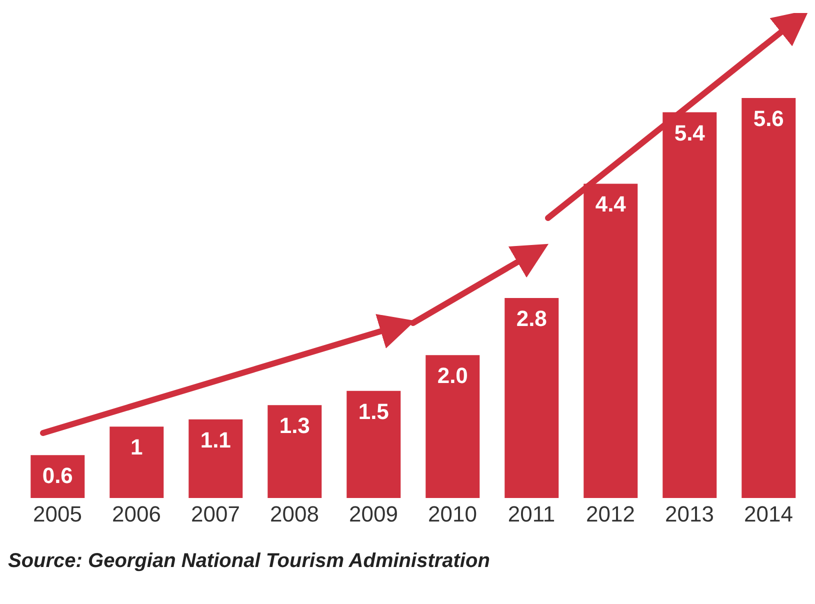  I want to click on x-tick-label: 2012, so click(610, 514).